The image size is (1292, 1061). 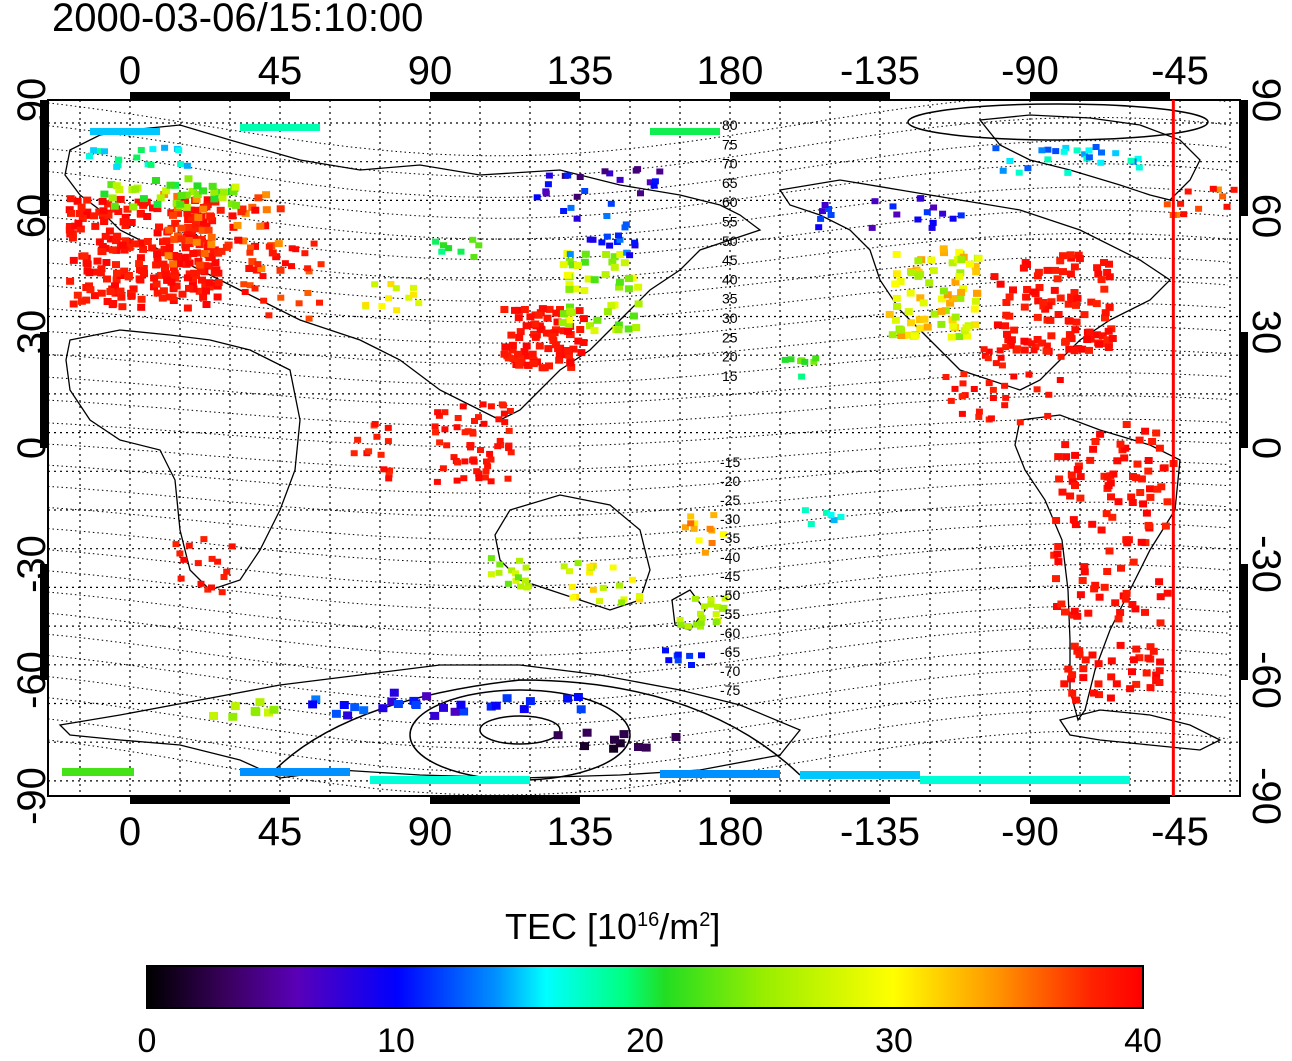 I want to click on contour-line, so click(x=638, y=543).